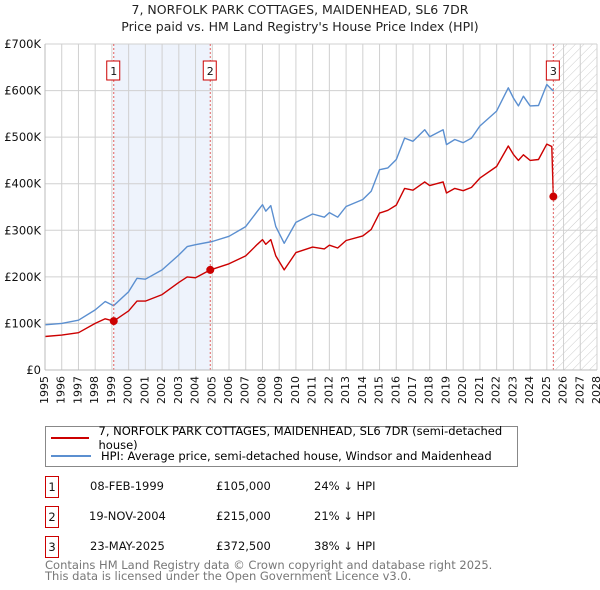 Image resolution: width=600 pixels, height=590 pixels. Describe the element at coordinates (412, 390) in the screenshot. I see `x-tick-label: 2017` at that location.